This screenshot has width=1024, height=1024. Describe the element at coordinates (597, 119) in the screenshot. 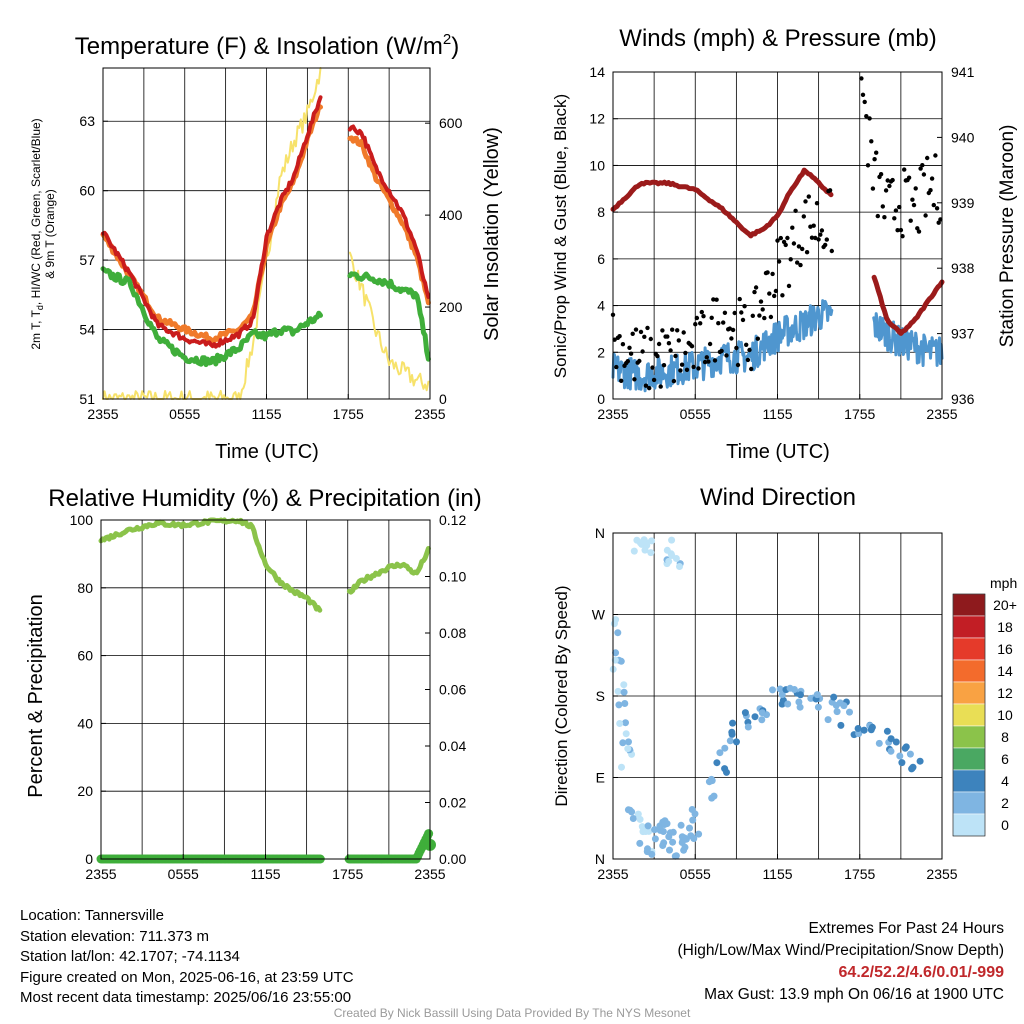

I see `y-tick-label: 12` at that location.